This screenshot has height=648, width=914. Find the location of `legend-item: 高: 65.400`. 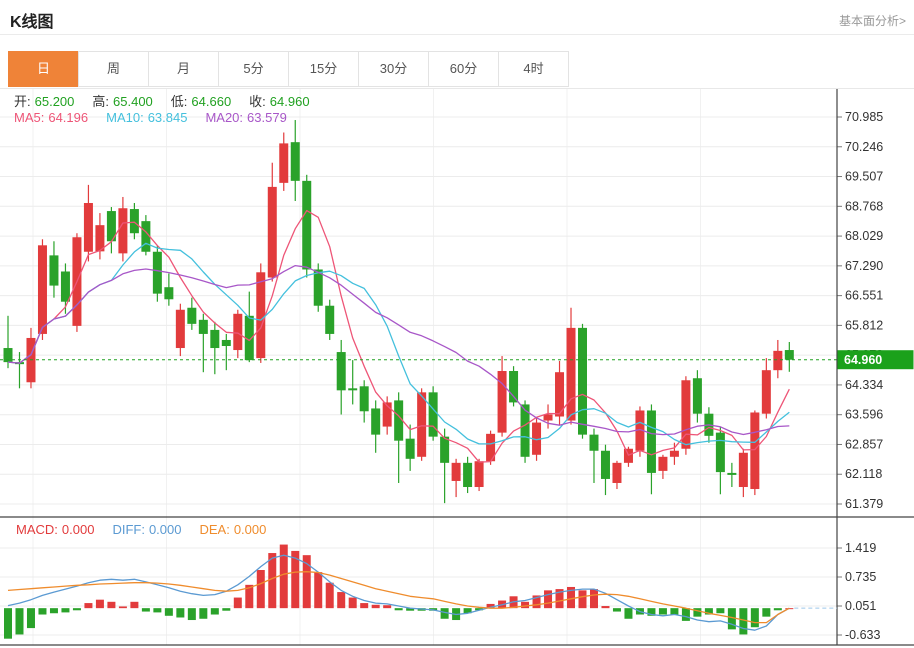

legend-item: 高: 65.400 is located at coordinates (122, 101).